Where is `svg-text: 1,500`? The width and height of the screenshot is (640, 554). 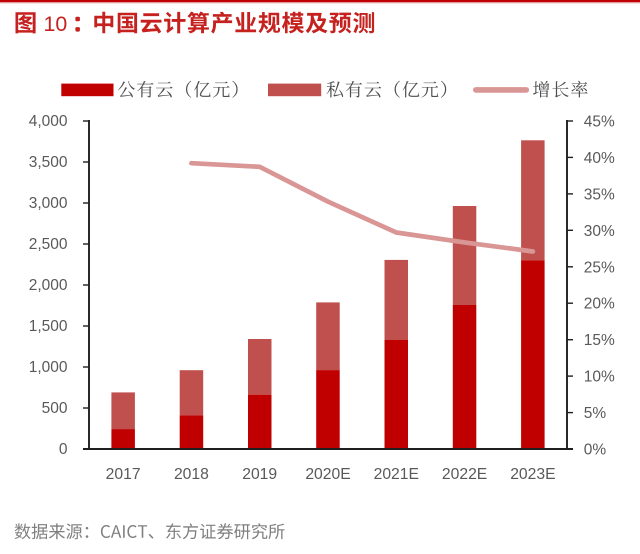
svg-text: 1,500 is located at coordinates (48, 326).